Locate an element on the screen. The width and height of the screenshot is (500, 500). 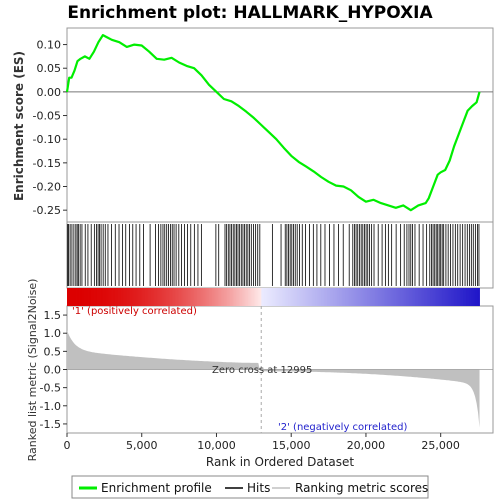
hits-panel is located at coordinates (280, 255).